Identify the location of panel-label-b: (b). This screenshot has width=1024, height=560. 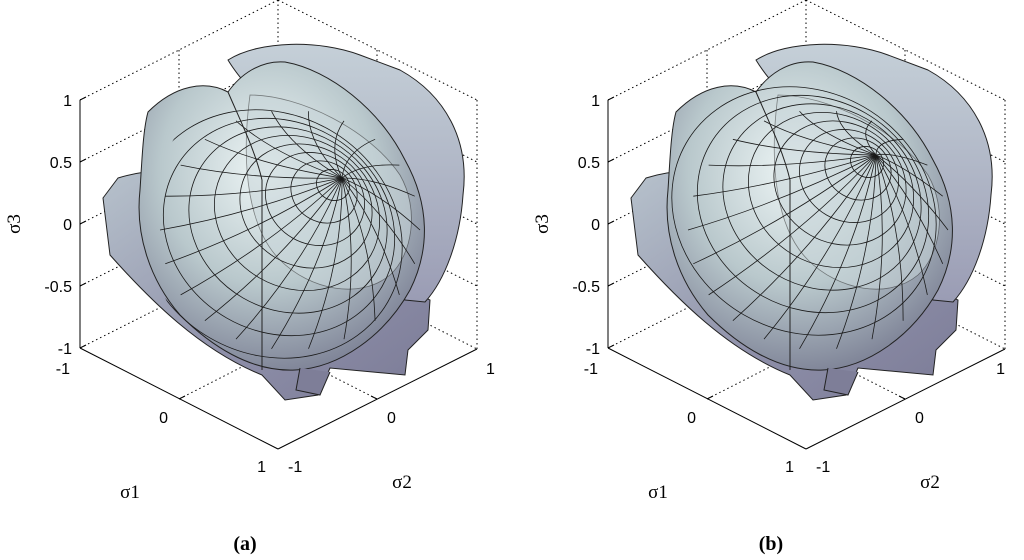
(771, 544).